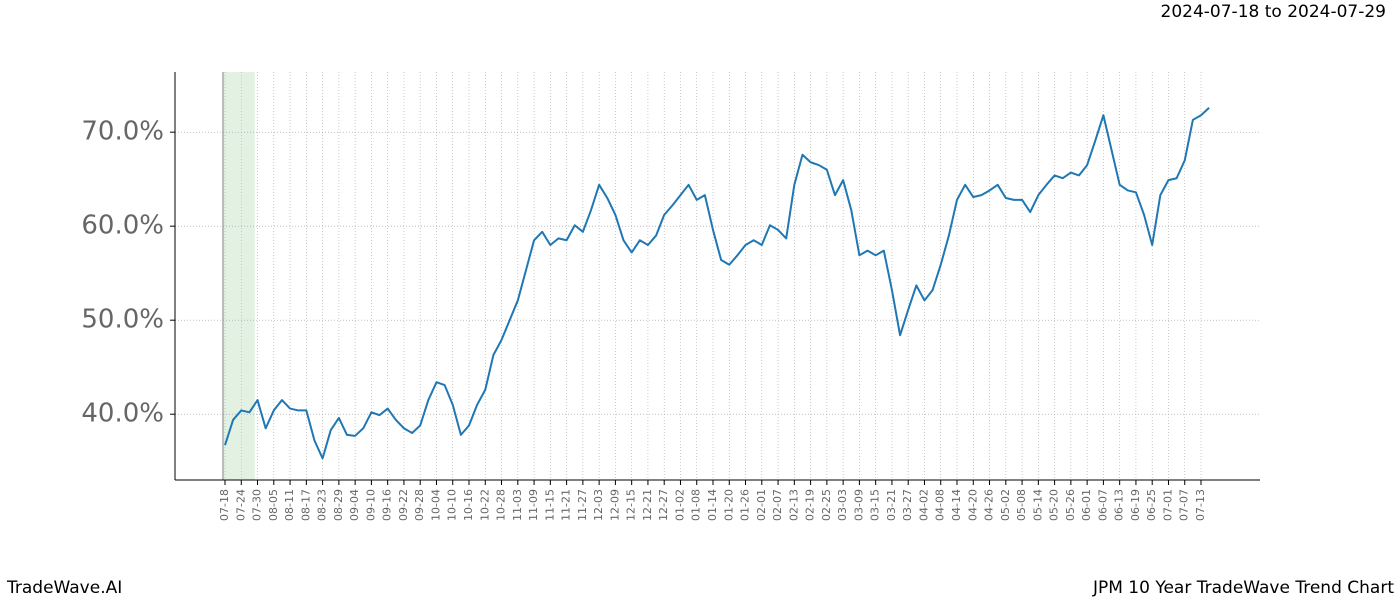  Describe the element at coordinates (354, 505) in the screenshot. I see `x-tick-label: 09-04` at that location.